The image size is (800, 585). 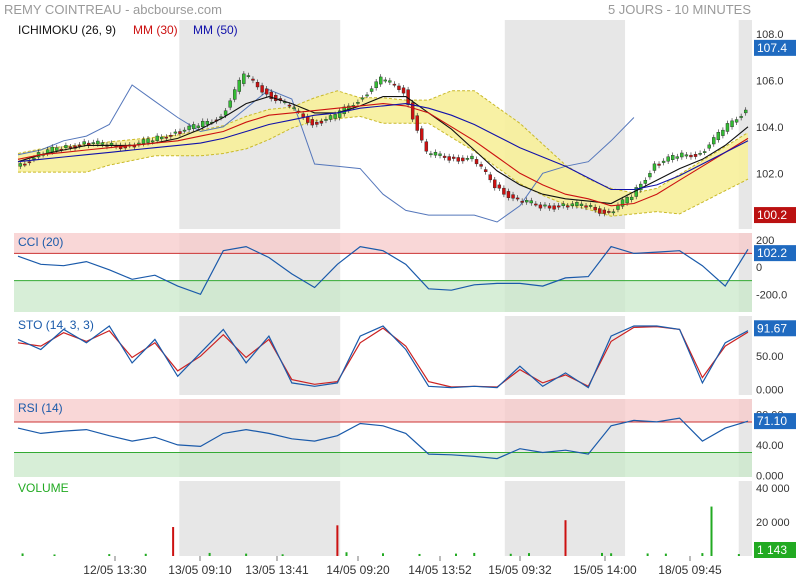 I want to click on sto-session-shade, so click(x=745, y=355).